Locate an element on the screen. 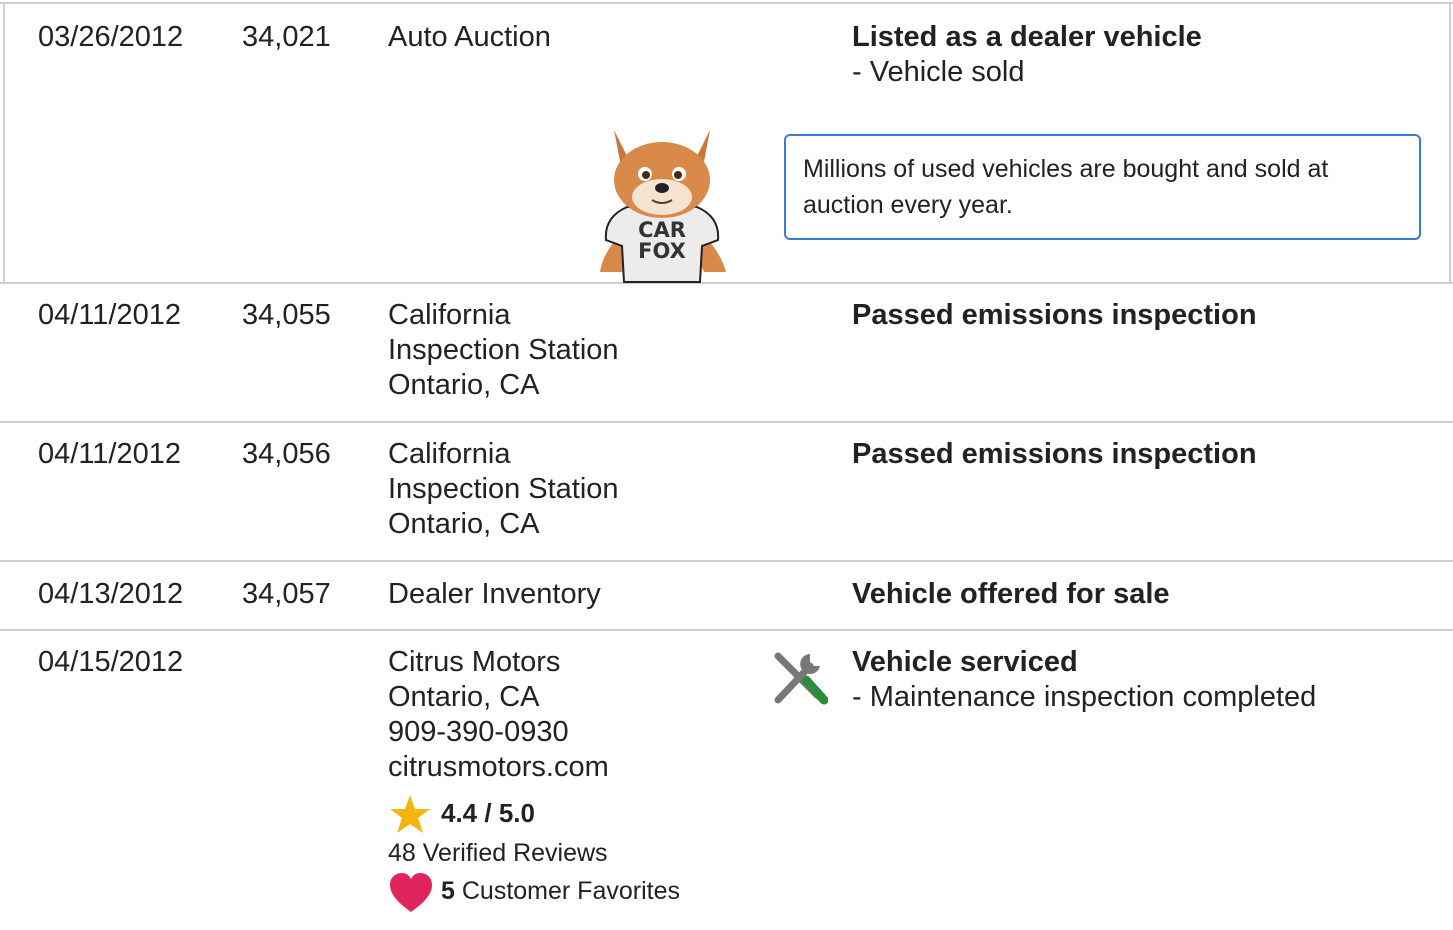 This screenshot has width=1453, height=930. mascot-shirt-text: FOX is located at coordinates (662, 251).